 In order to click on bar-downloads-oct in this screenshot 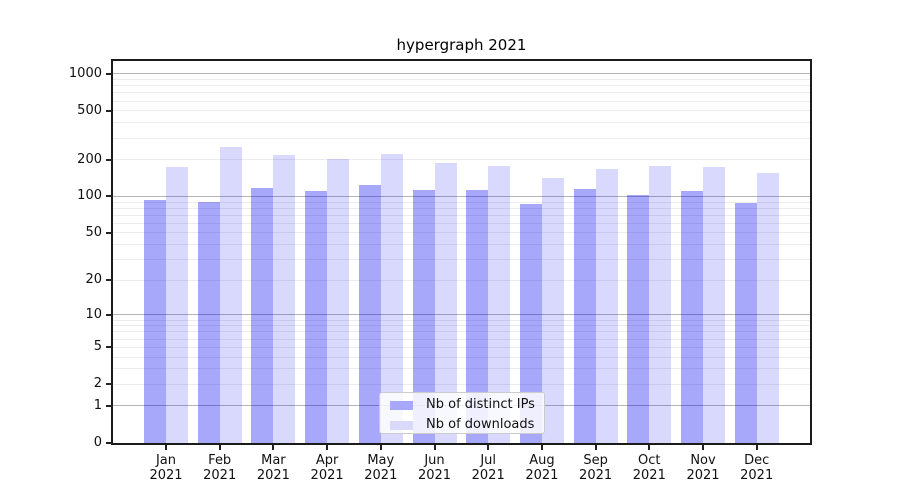, I will do `click(660, 304)`.